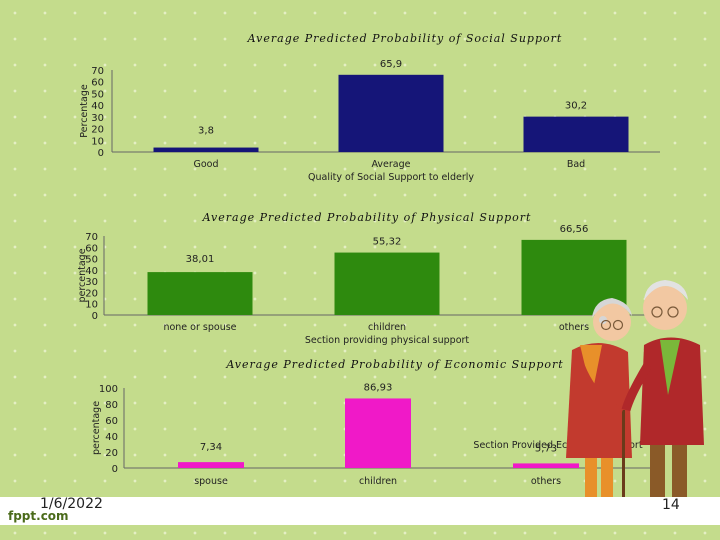  What do you see at coordinates (205, 164) in the screenshot?
I see `category-label: Good` at bounding box center [205, 164].